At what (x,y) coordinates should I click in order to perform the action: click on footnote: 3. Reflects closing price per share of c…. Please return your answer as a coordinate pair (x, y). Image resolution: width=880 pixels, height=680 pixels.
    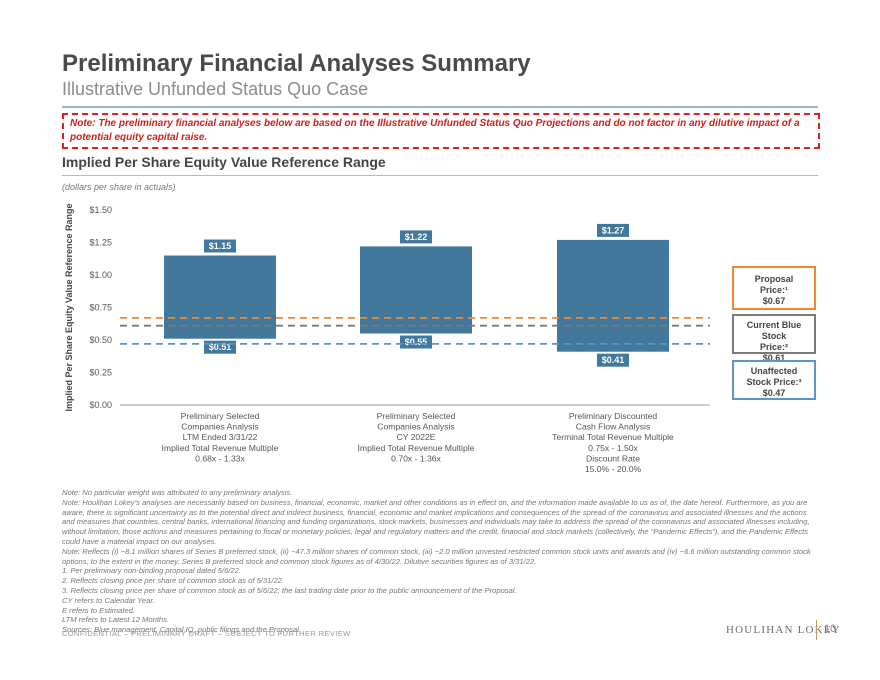
    Looking at the image, I should click on (289, 590).